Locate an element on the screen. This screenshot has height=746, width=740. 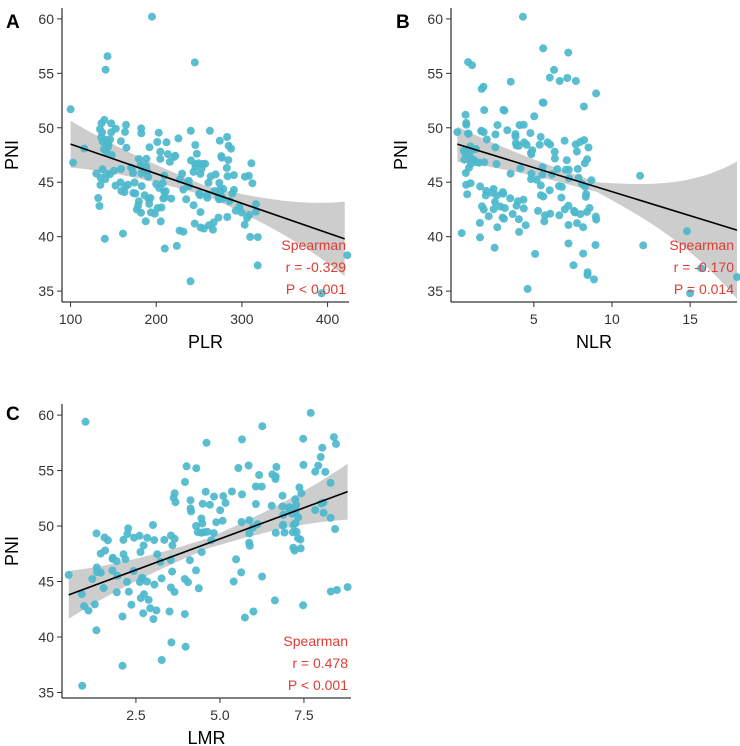
x-axis-title: LMR is located at coordinates (206, 737).